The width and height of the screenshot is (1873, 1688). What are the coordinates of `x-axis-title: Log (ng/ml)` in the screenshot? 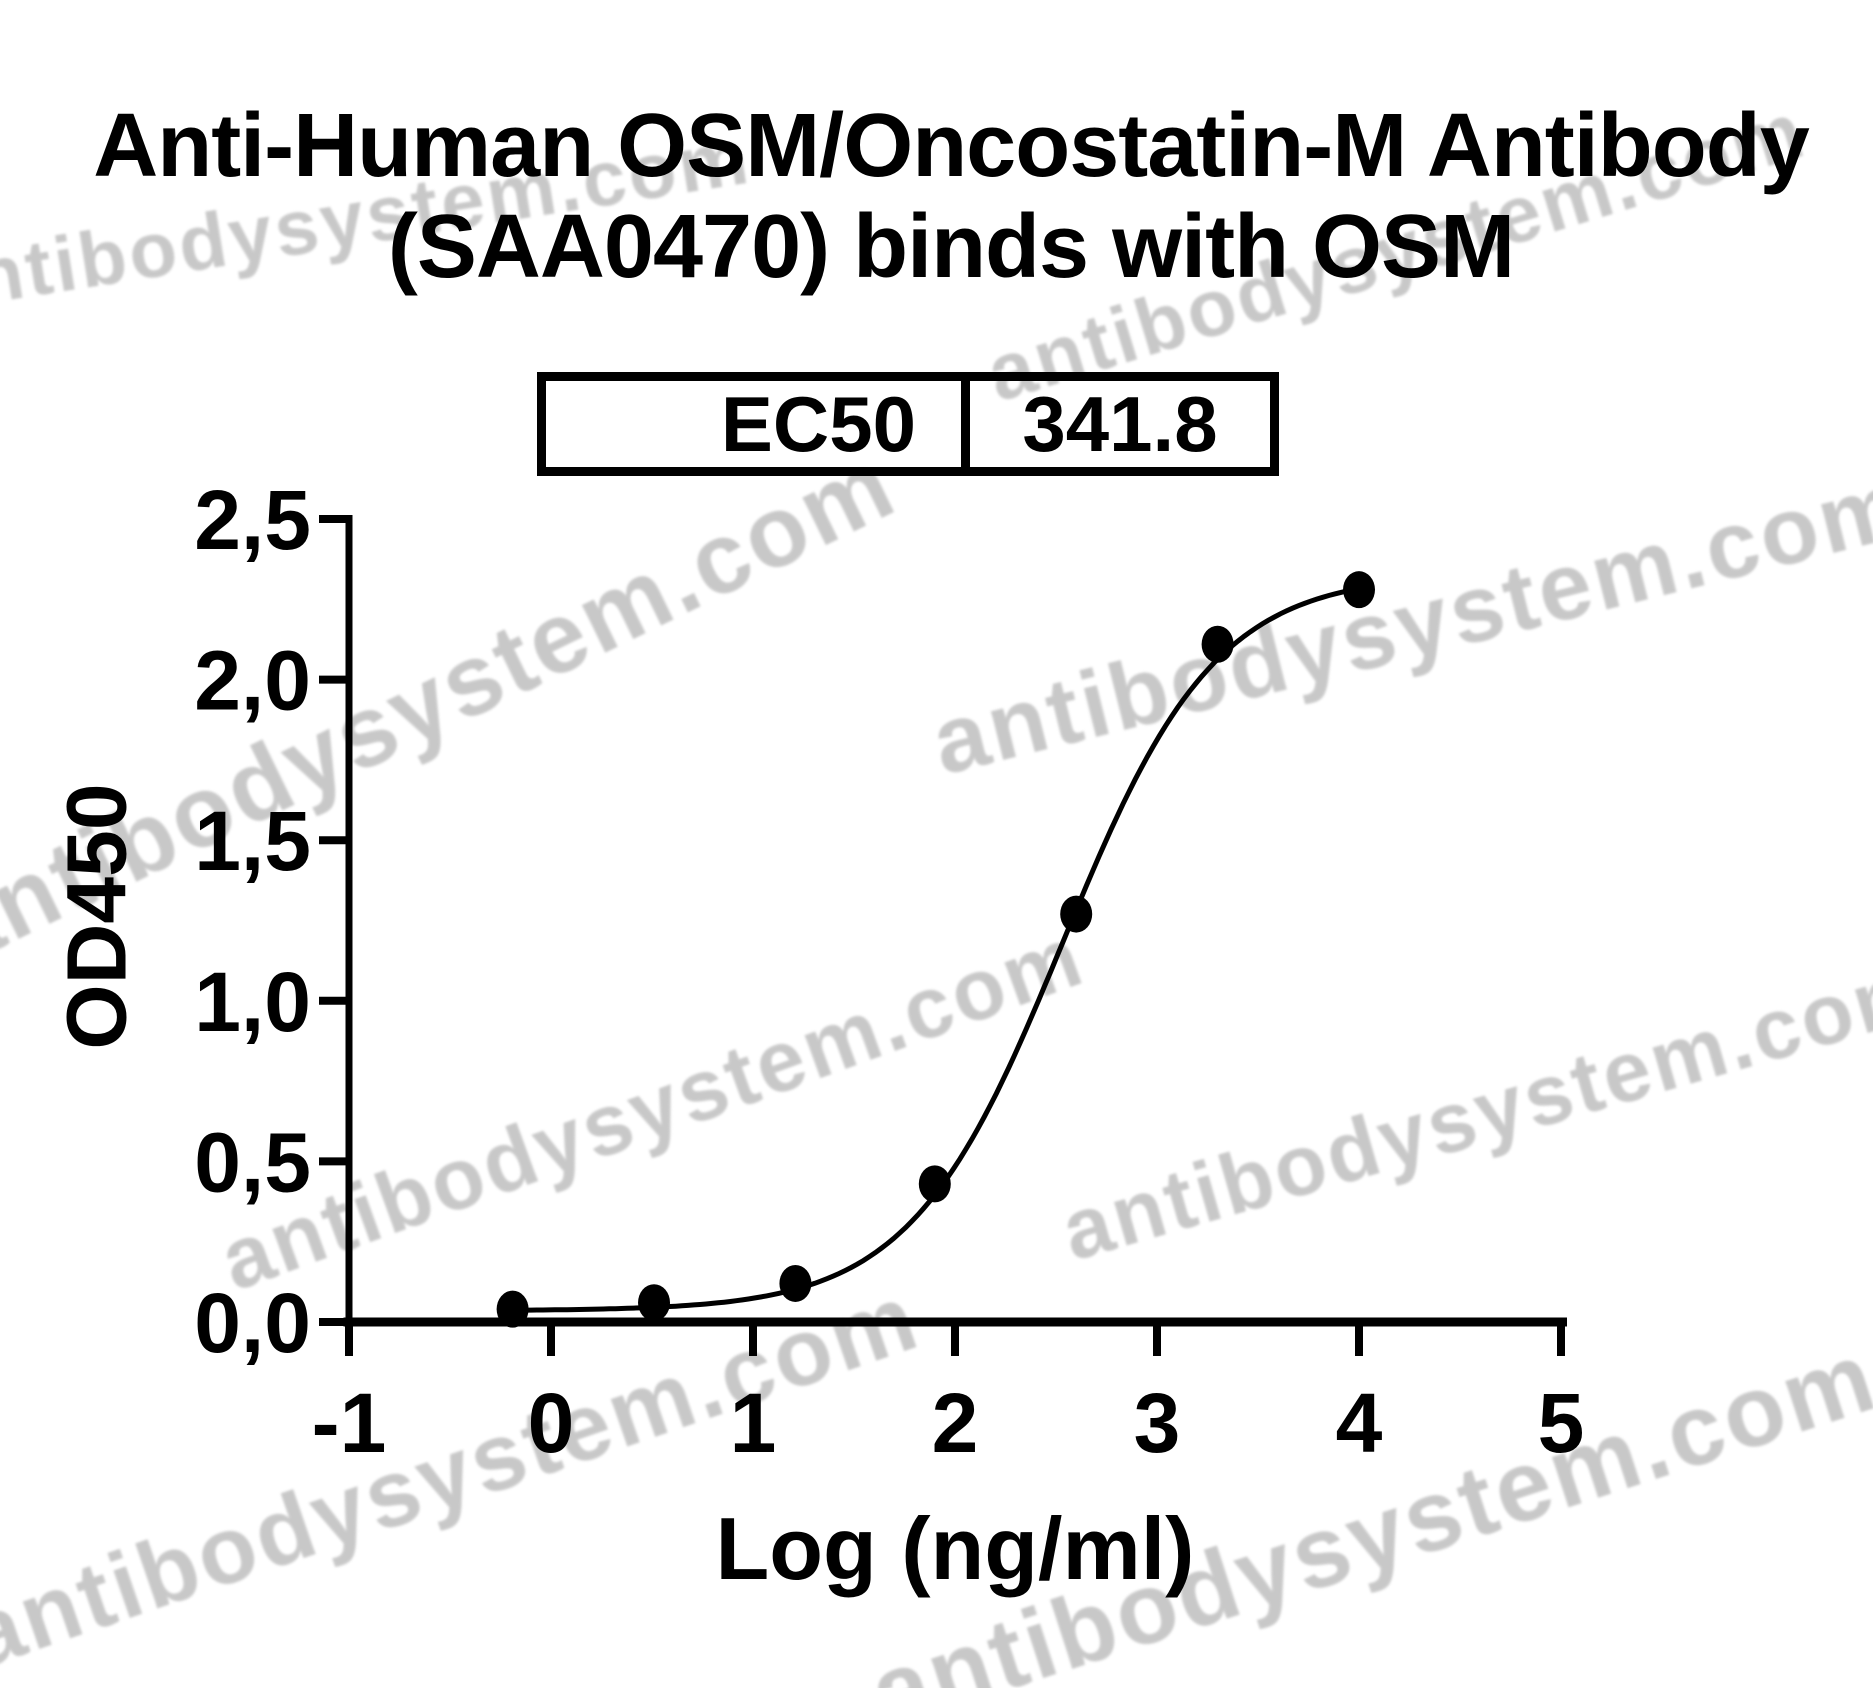 It's located at (955, 1548).